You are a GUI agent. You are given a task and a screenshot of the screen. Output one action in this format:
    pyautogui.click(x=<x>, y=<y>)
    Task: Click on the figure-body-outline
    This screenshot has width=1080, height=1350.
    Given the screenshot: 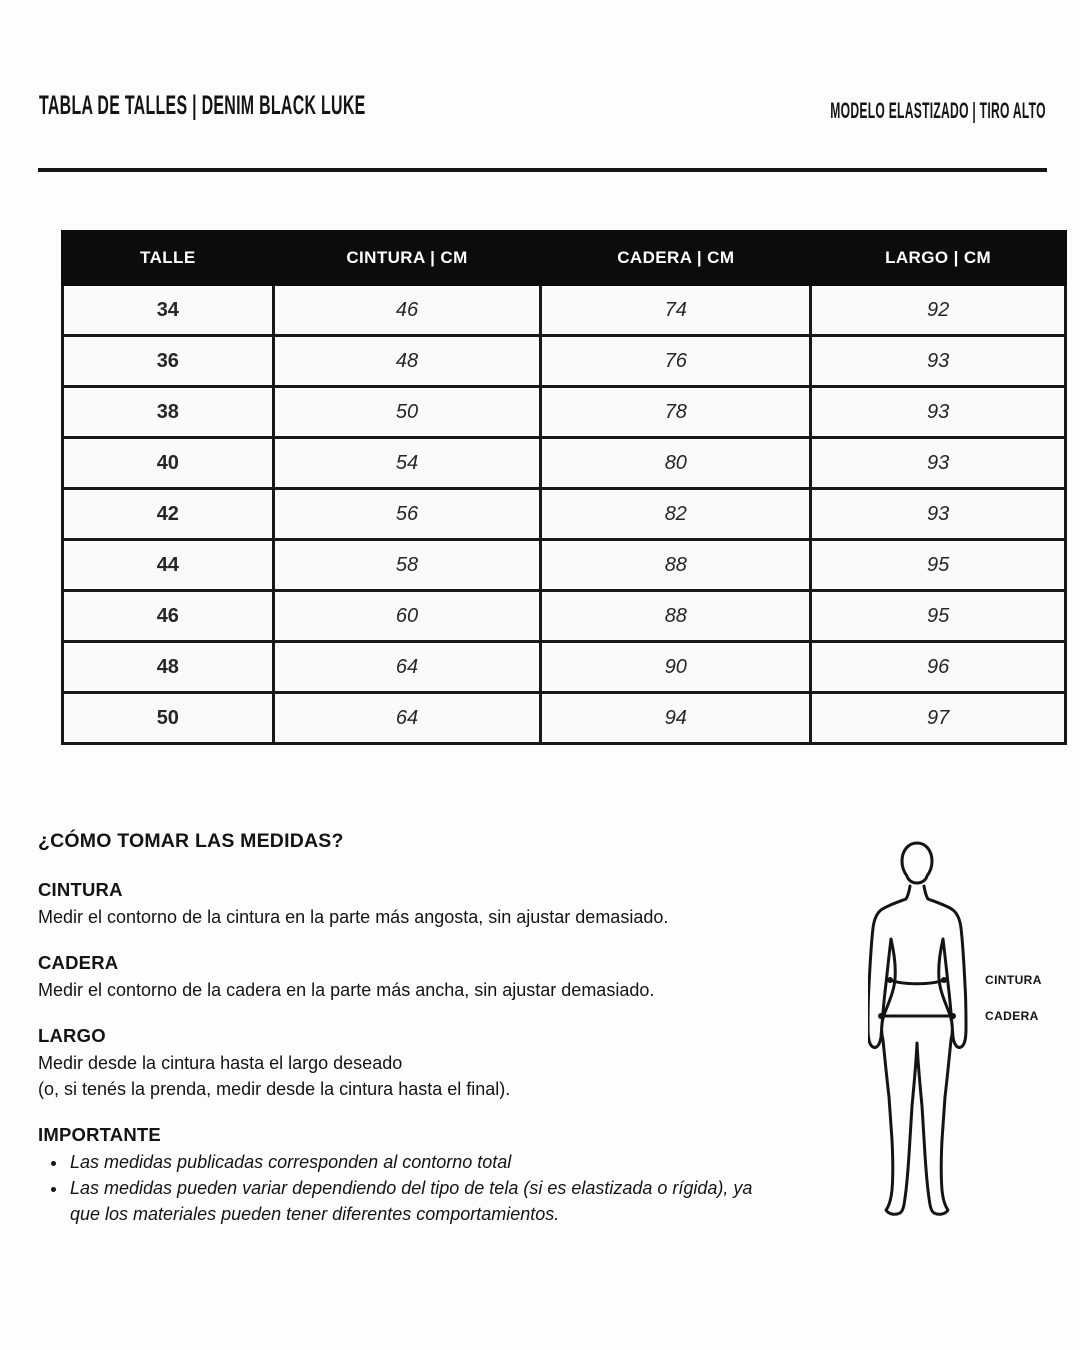 What is the action you would take?
    pyautogui.click(x=918, y=1050)
    